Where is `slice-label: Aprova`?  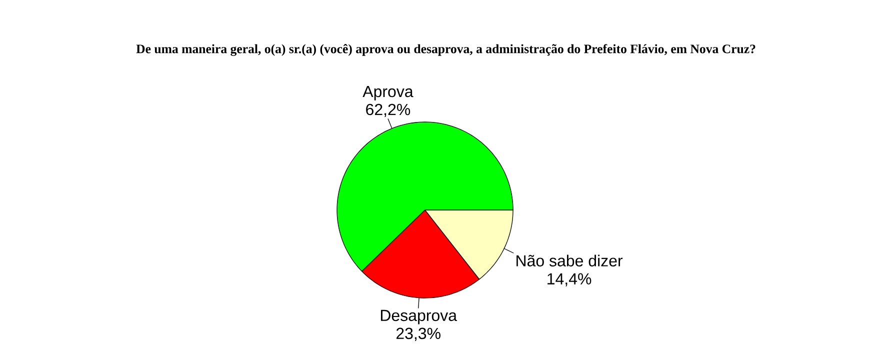 slice-label: Aprova is located at coordinates (388, 93).